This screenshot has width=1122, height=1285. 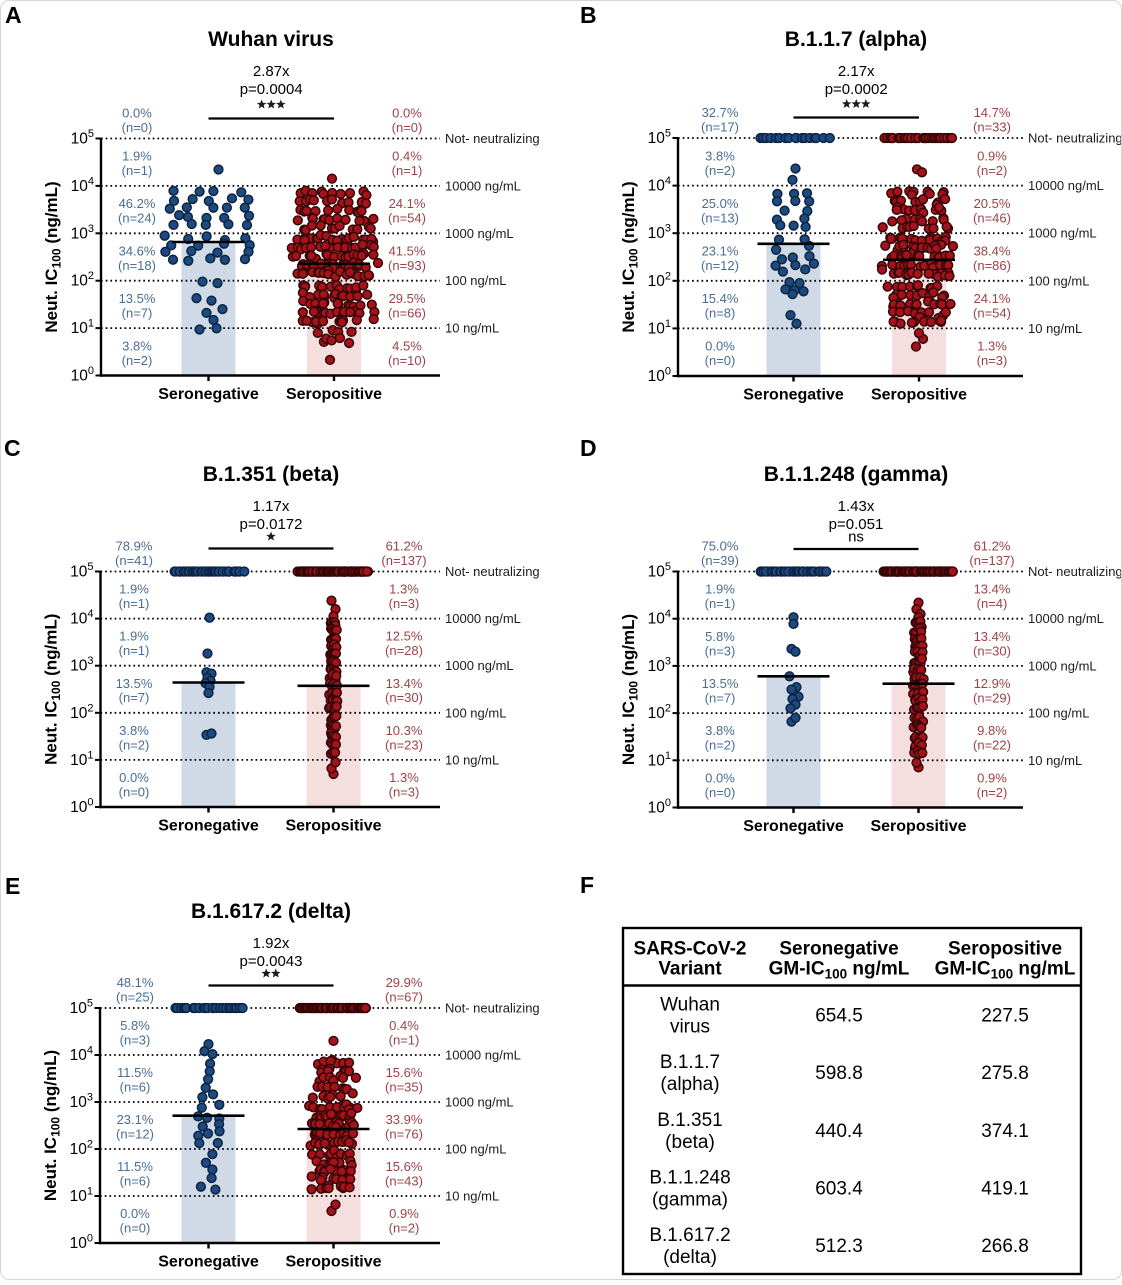 What do you see at coordinates (137, 265) in the screenshot?
I see `svg-text: (n=18)` at bounding box center [137, 265].